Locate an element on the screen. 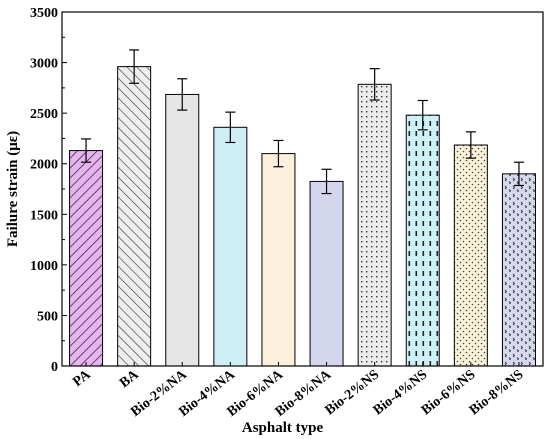 This screenshot has height=439, width=550. y-tick-label: 2500 is located at coordinates (44, 114).